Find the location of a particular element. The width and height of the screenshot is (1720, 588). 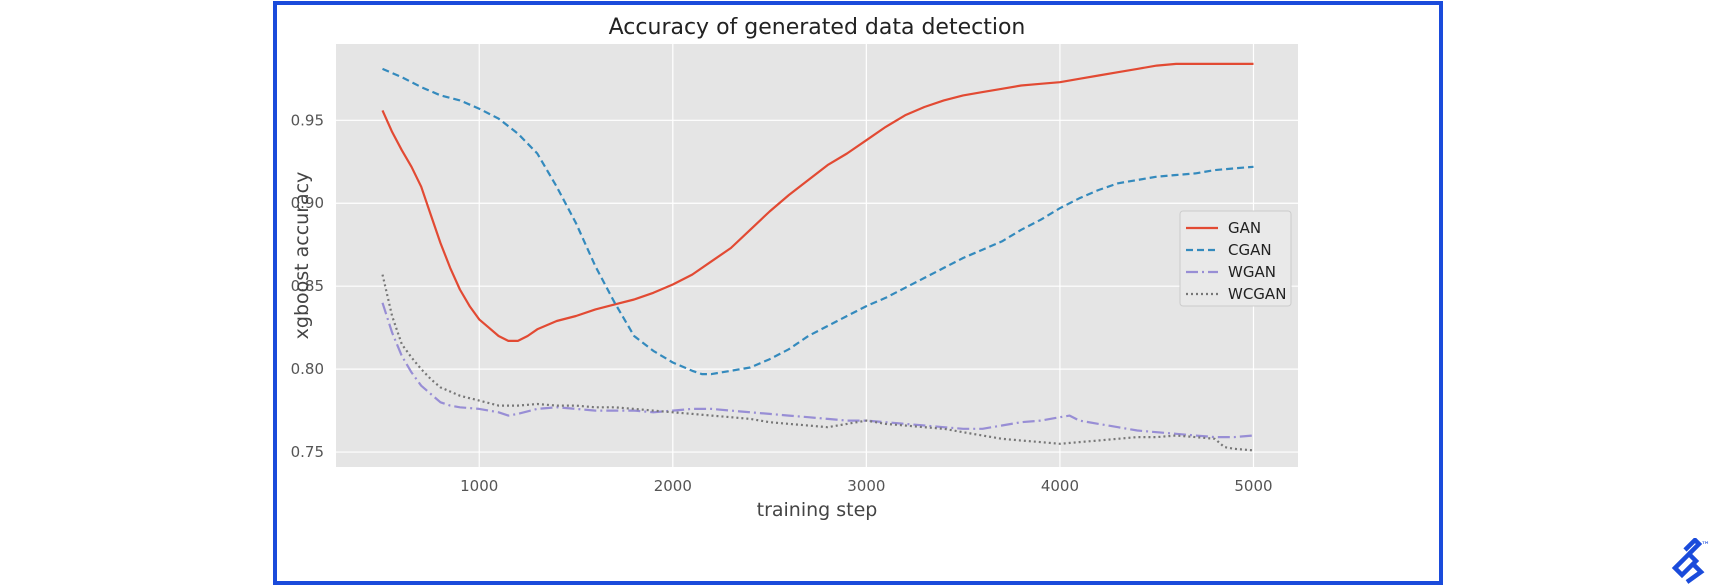

y-tick-label: 0.80 is located at coordinates (307, 369).